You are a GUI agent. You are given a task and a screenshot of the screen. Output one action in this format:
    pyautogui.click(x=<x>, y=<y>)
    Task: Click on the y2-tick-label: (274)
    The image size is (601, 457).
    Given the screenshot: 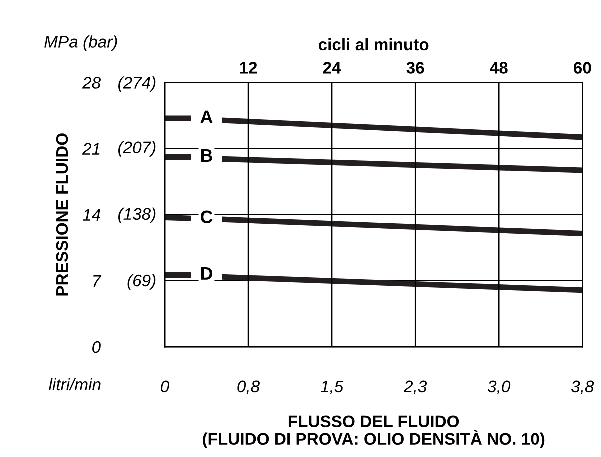 What is the action you would take?
    pyautogui.click(x=137, y=84)
    